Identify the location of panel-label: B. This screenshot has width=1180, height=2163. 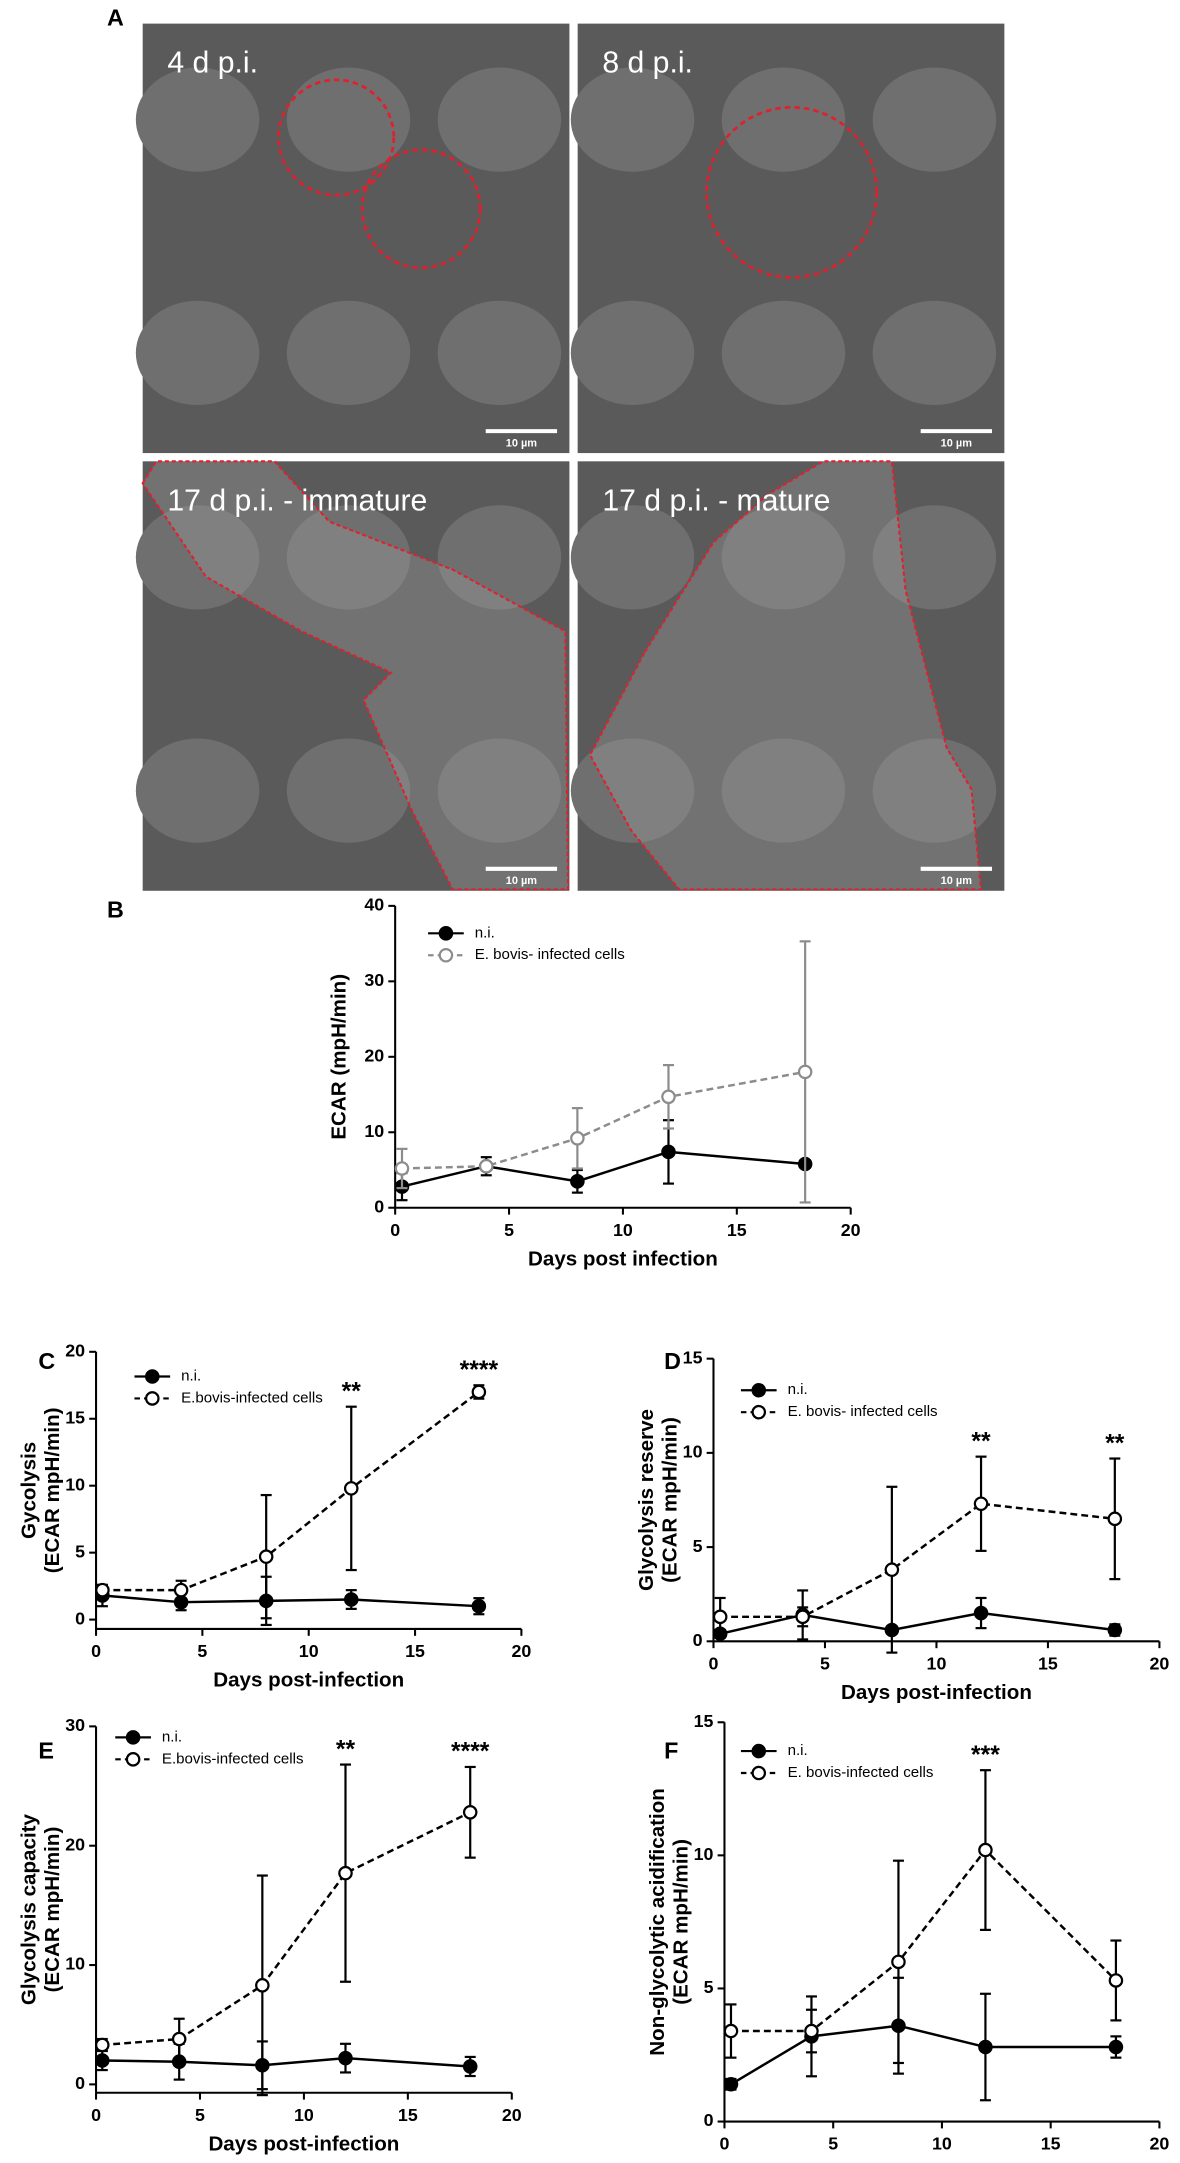
(115, 910).